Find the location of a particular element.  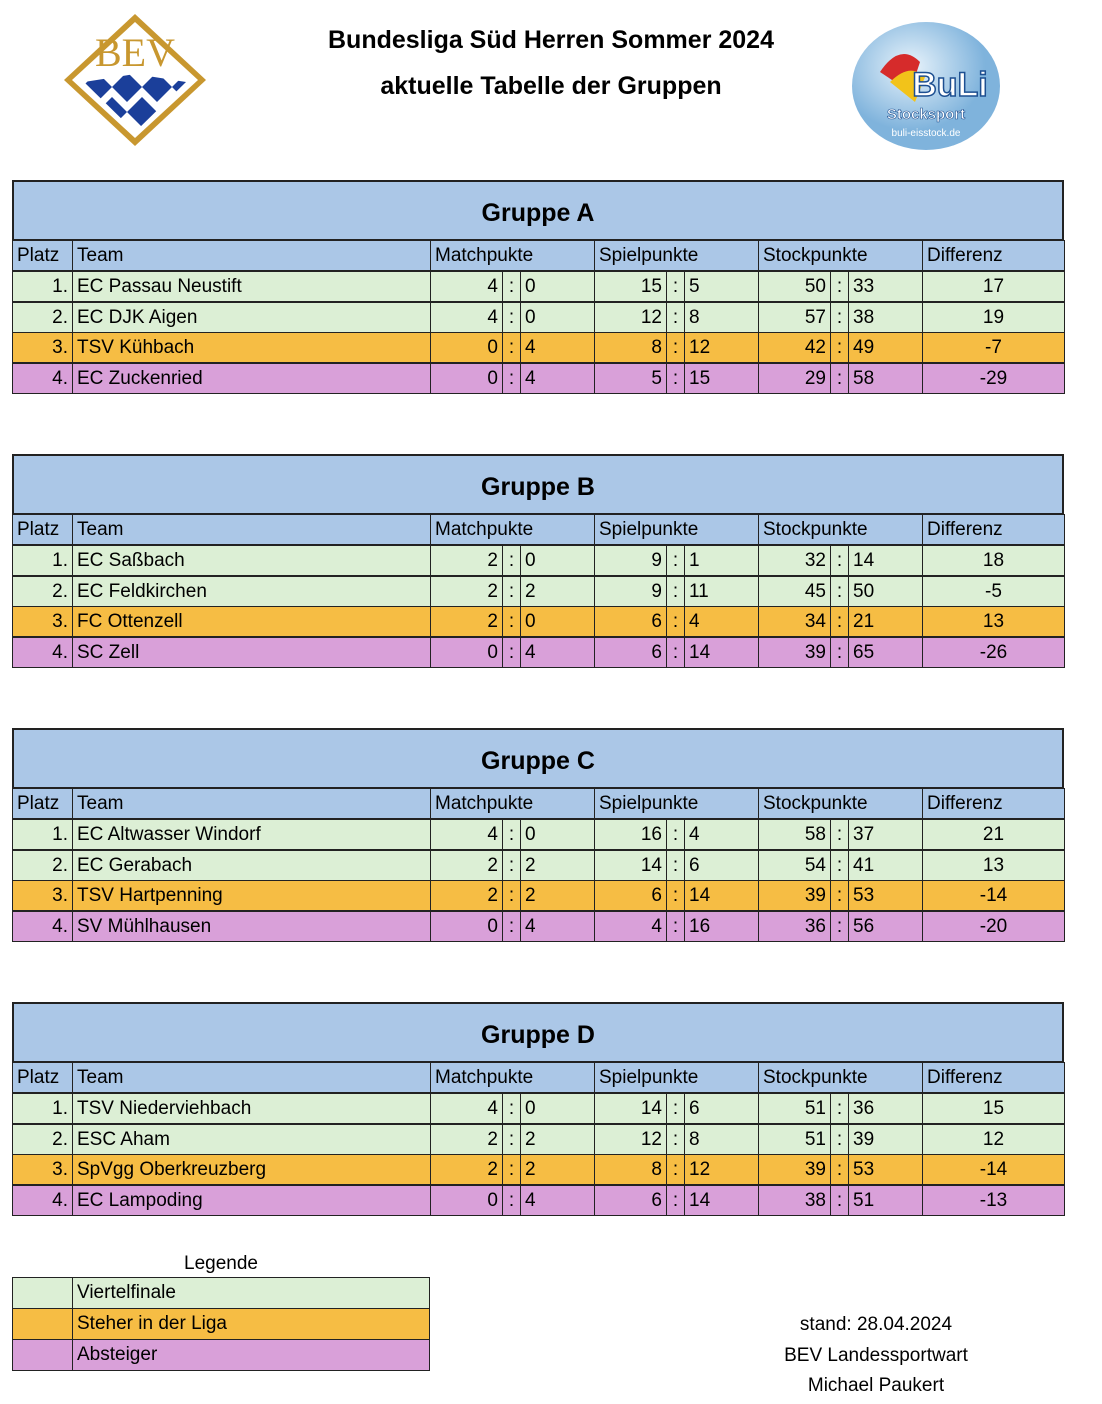

score: 34 is located at coordinates (794, 621).